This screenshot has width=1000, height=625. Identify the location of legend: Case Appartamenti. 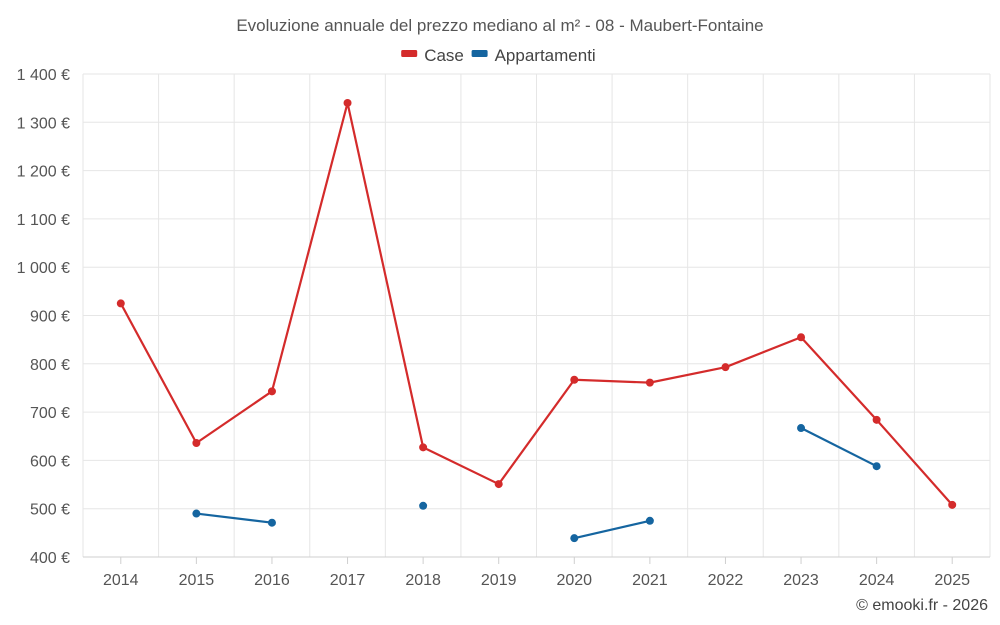
(498, 55).